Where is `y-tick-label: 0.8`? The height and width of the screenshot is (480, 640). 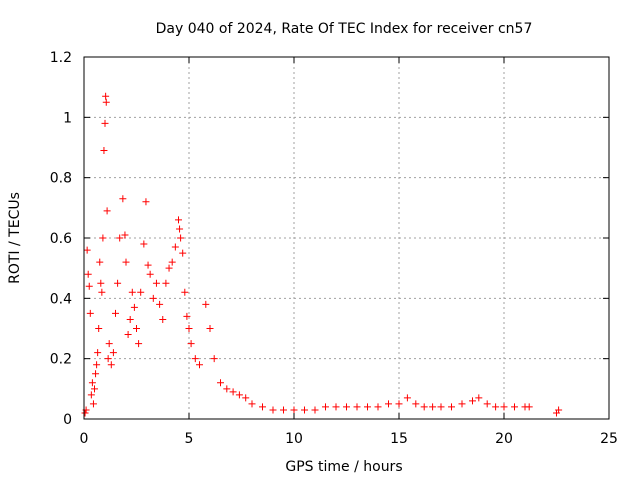
y-tick-label: 0.8 is located at coordinates (61, 179).